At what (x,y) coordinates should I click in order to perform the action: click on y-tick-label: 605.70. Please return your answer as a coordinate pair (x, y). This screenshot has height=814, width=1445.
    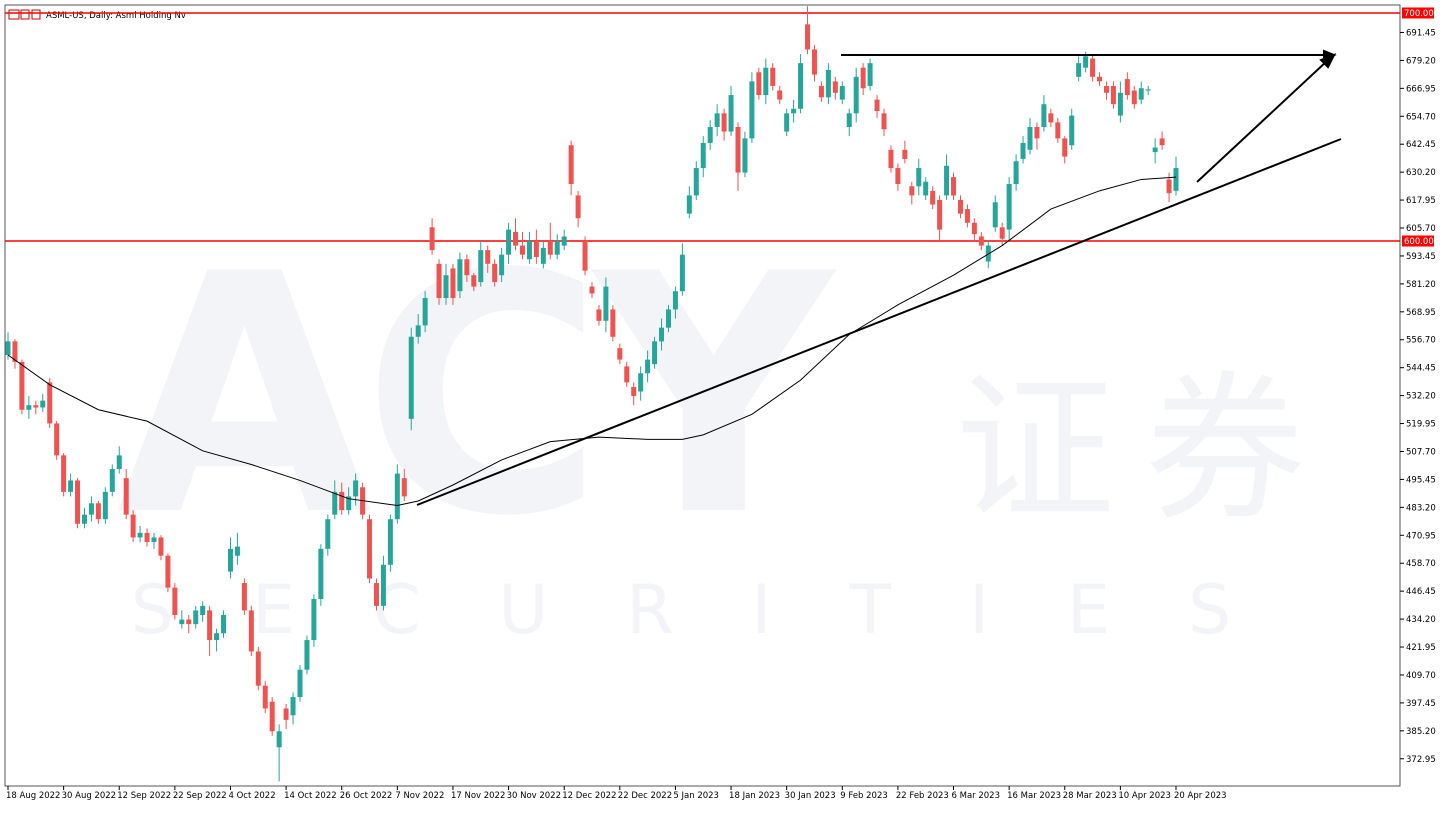
    Looking at the image, I should click on (1421, 229).